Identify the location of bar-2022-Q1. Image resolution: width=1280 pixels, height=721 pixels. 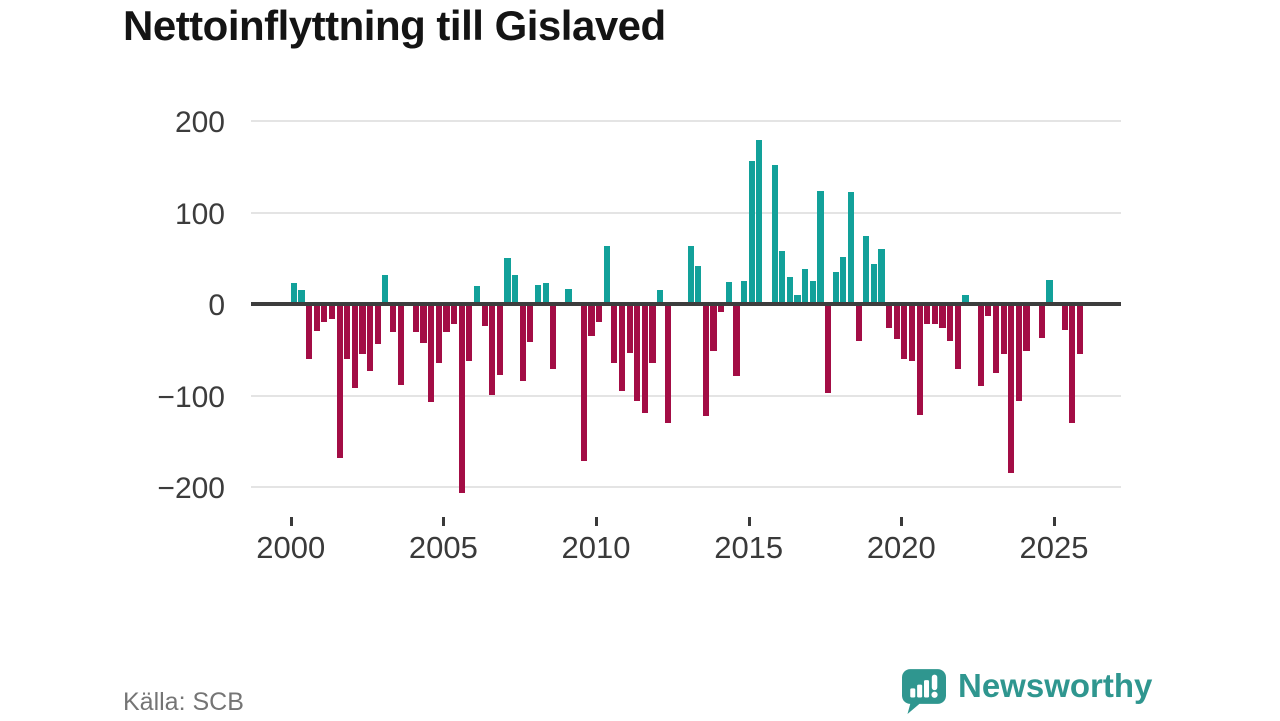
(965, 300).